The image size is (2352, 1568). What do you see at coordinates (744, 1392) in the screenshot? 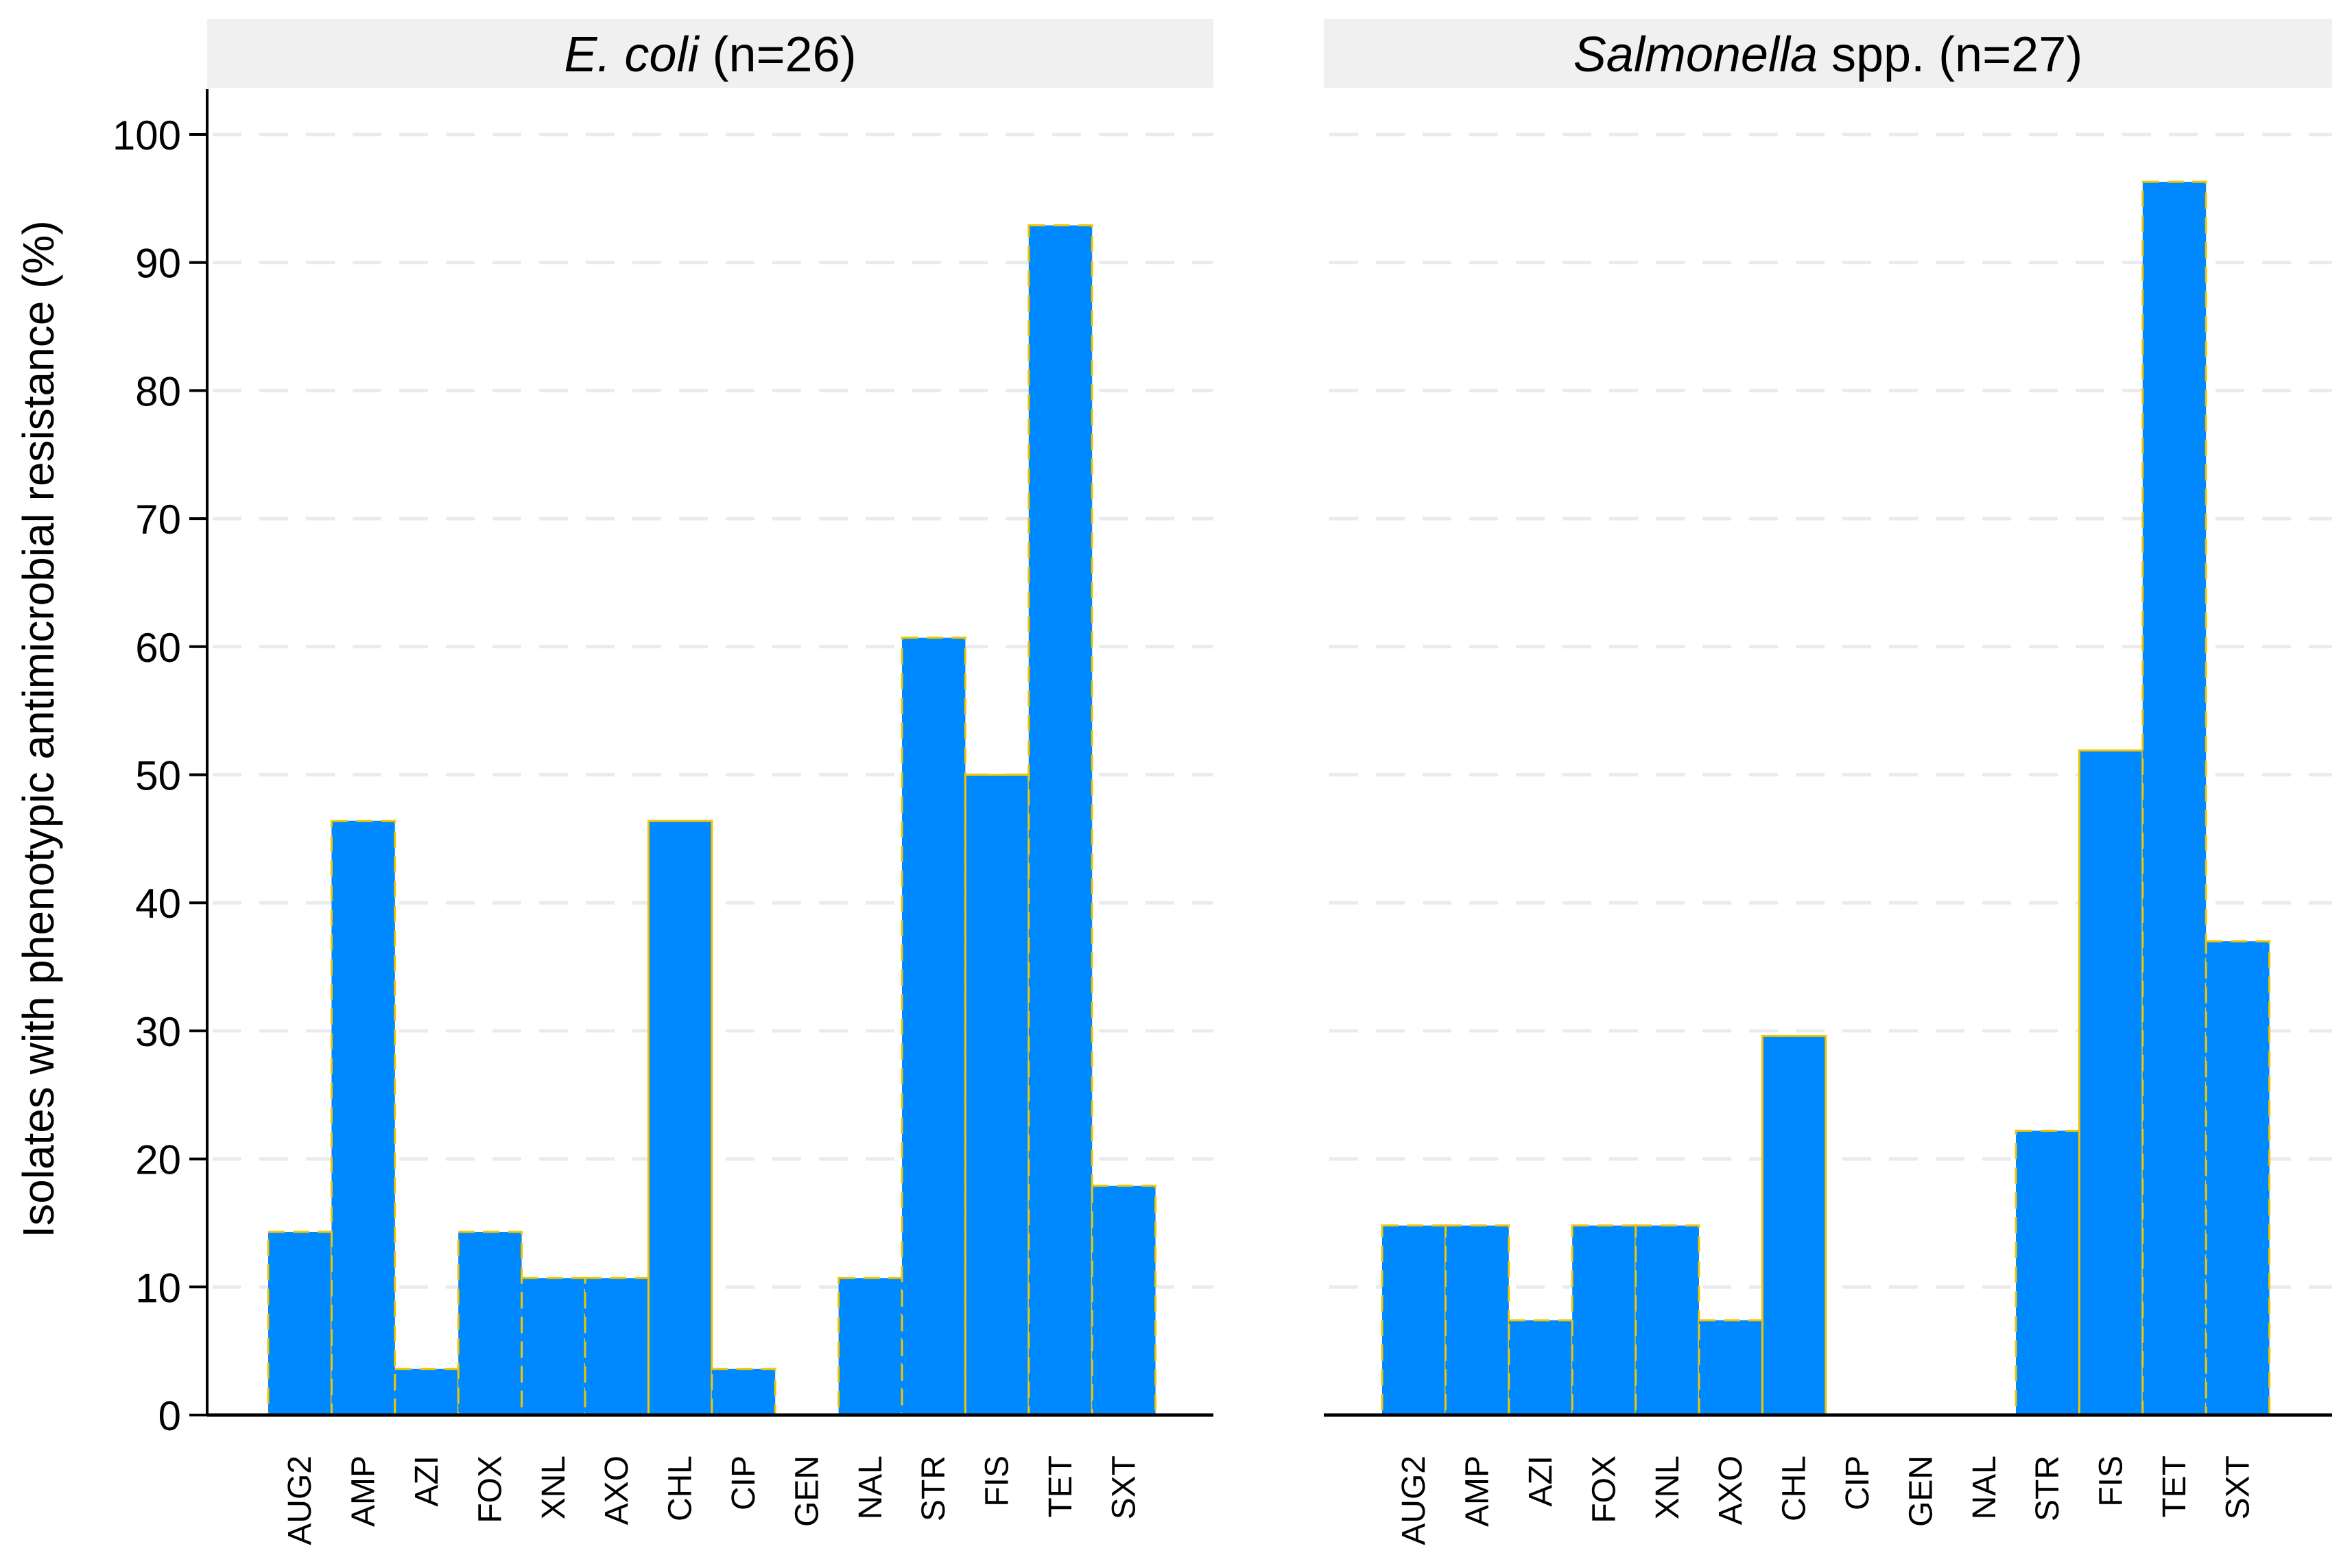
I see `bar-cip` at bounding box center [744, 1392].